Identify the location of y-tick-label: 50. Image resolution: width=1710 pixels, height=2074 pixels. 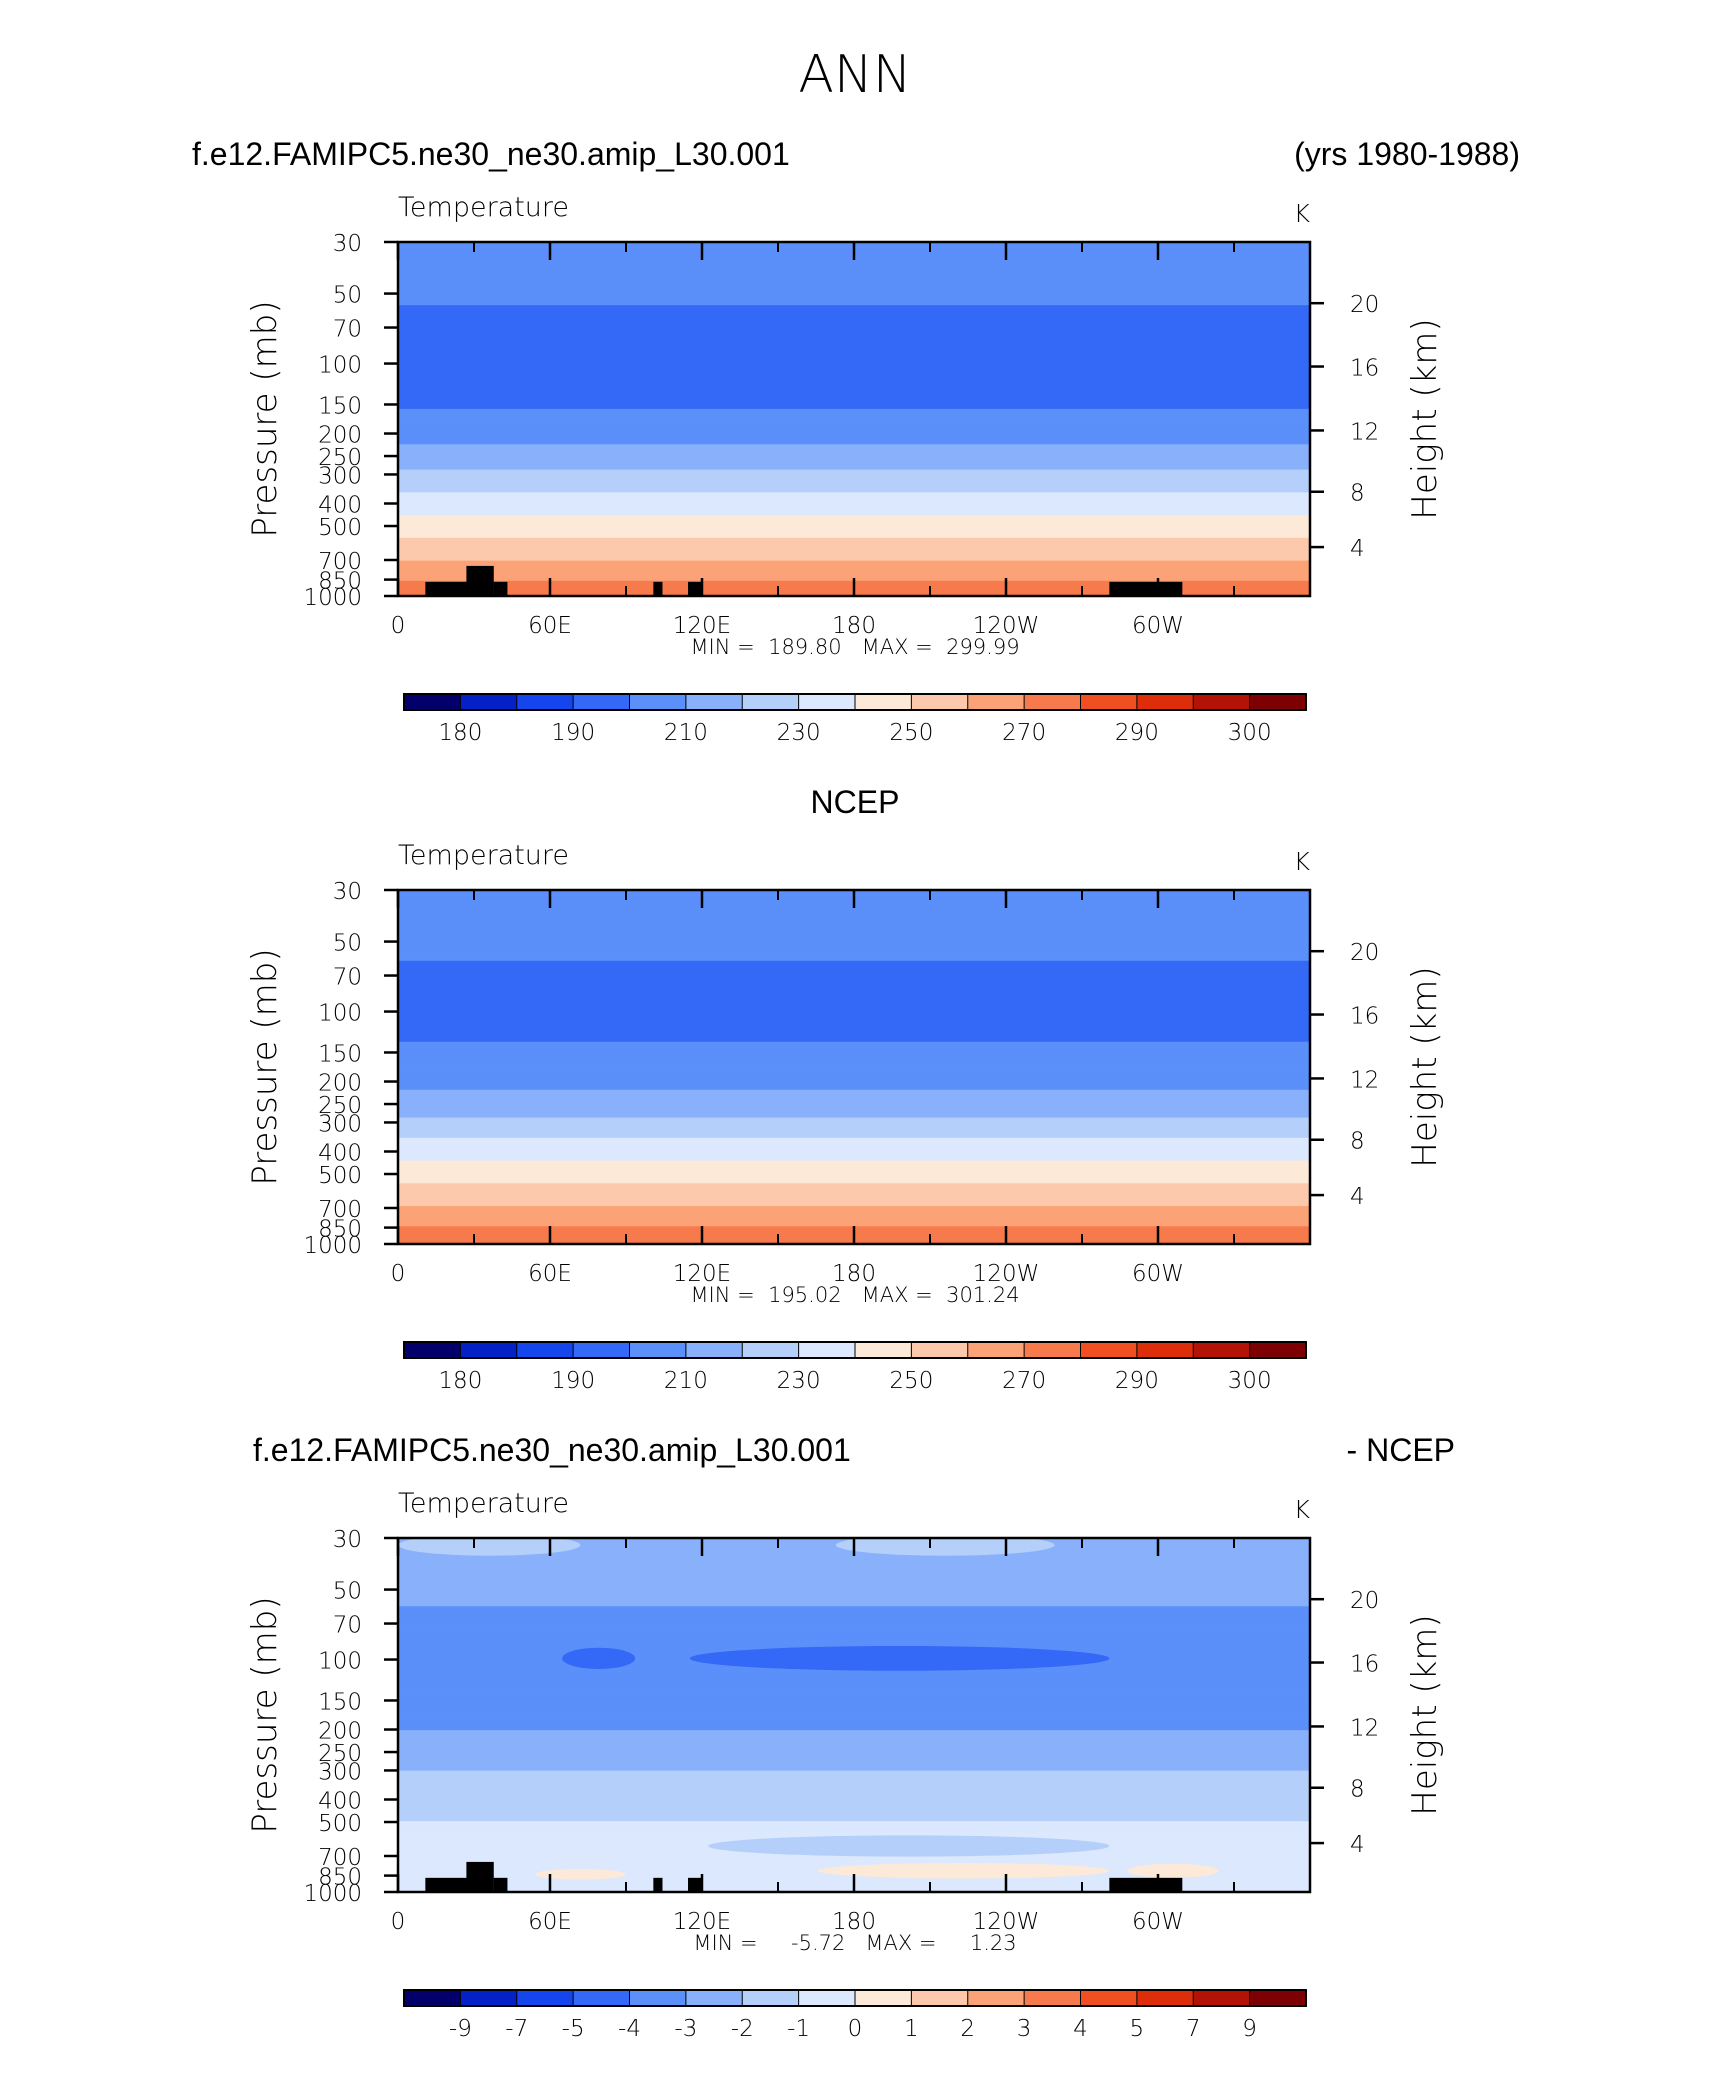
(347, 296).